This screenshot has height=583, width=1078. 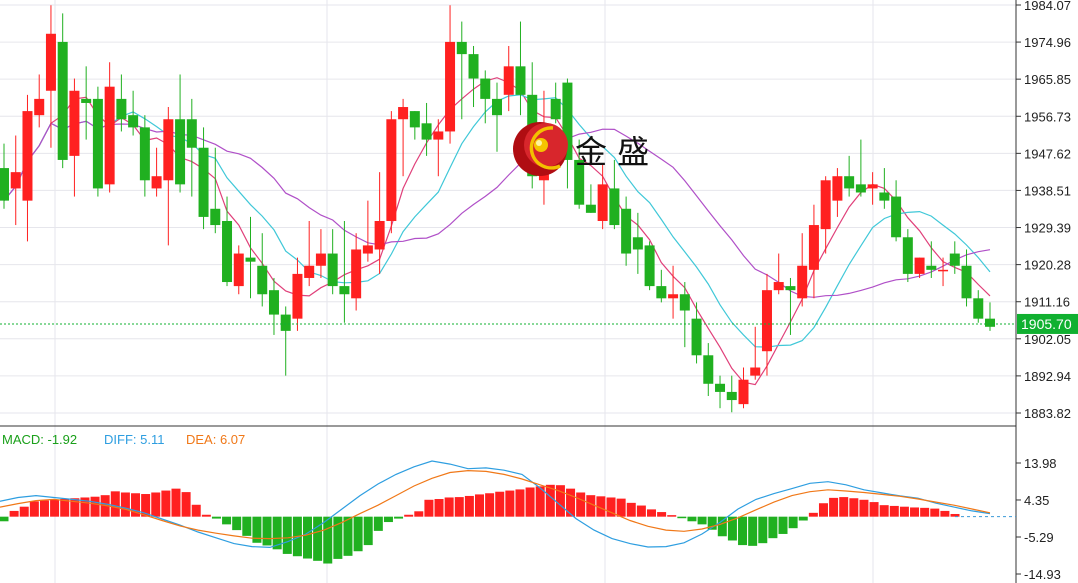 What do you see at coordinates (1047, 376) in the screenshot?
I see `price-tick-label: 1892.94` at bounding box center [1047, 376].